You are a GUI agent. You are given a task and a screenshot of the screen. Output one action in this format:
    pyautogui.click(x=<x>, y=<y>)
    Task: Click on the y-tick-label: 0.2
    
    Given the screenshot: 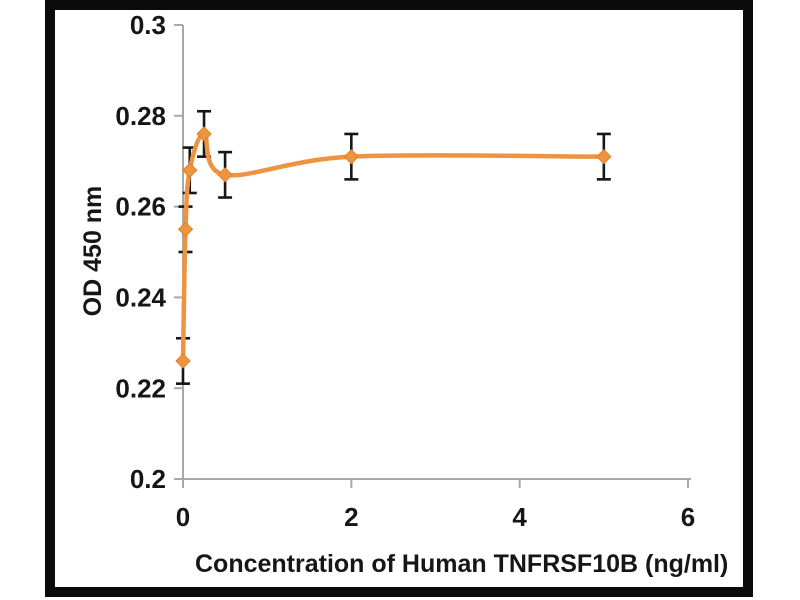 What is the action you would take?
    pyautogui.click(x=148, y=479)
    